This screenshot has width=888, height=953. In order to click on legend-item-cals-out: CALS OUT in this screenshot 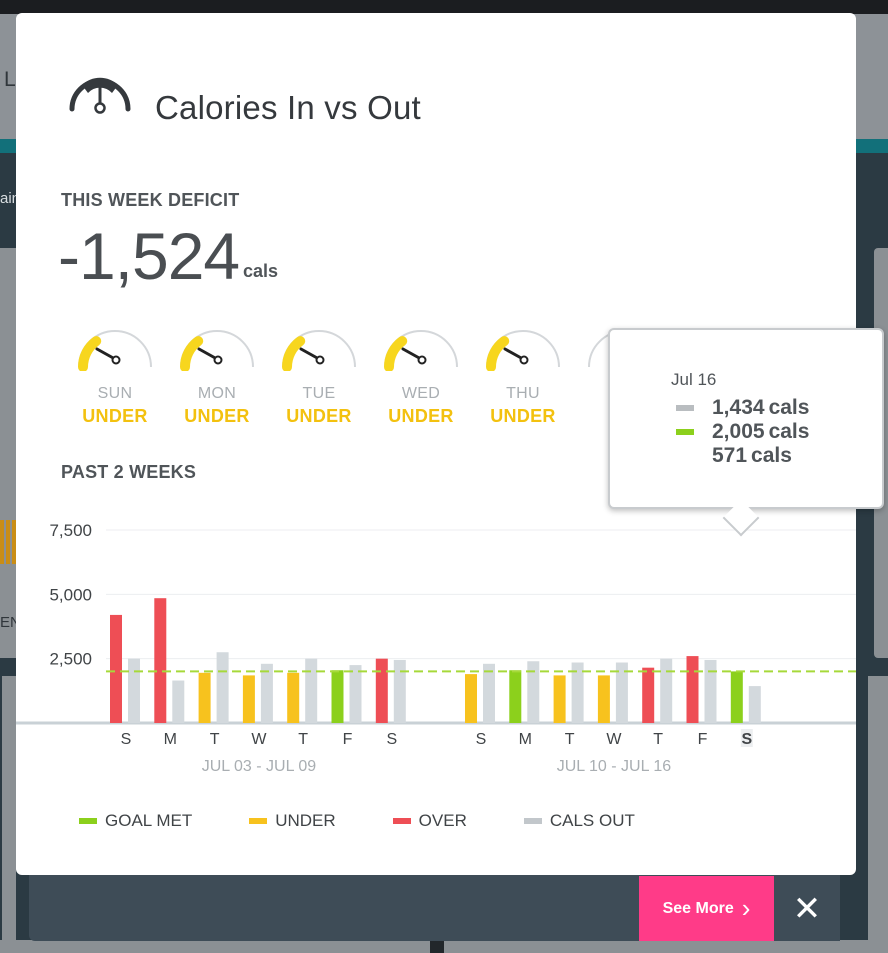, I will do `click(579, 821)`.